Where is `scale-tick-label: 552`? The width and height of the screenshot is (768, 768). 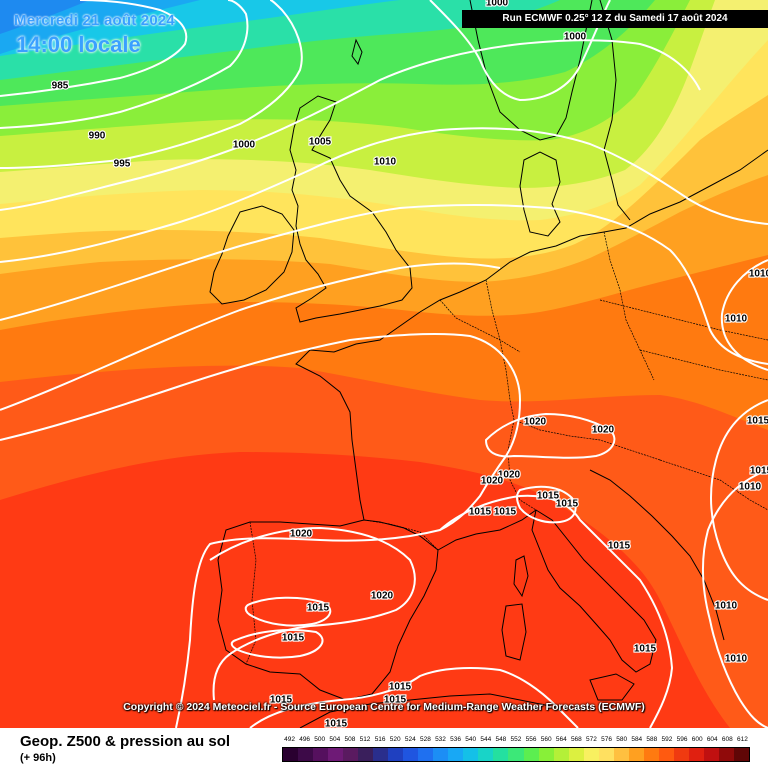 scale-tick-label: 552 is located at coordinates (516, 739).